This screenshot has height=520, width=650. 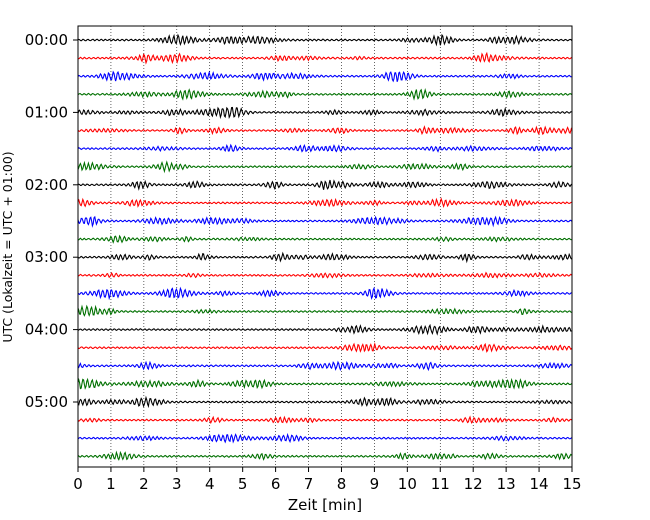 I want to click on x-tick-label: 12, so click(x=473, y=484).